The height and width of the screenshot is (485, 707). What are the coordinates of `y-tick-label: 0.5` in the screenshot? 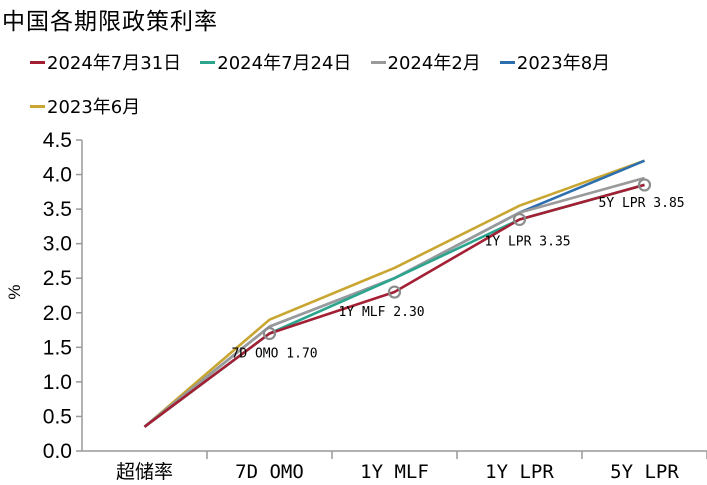 It's located at (57, 416).